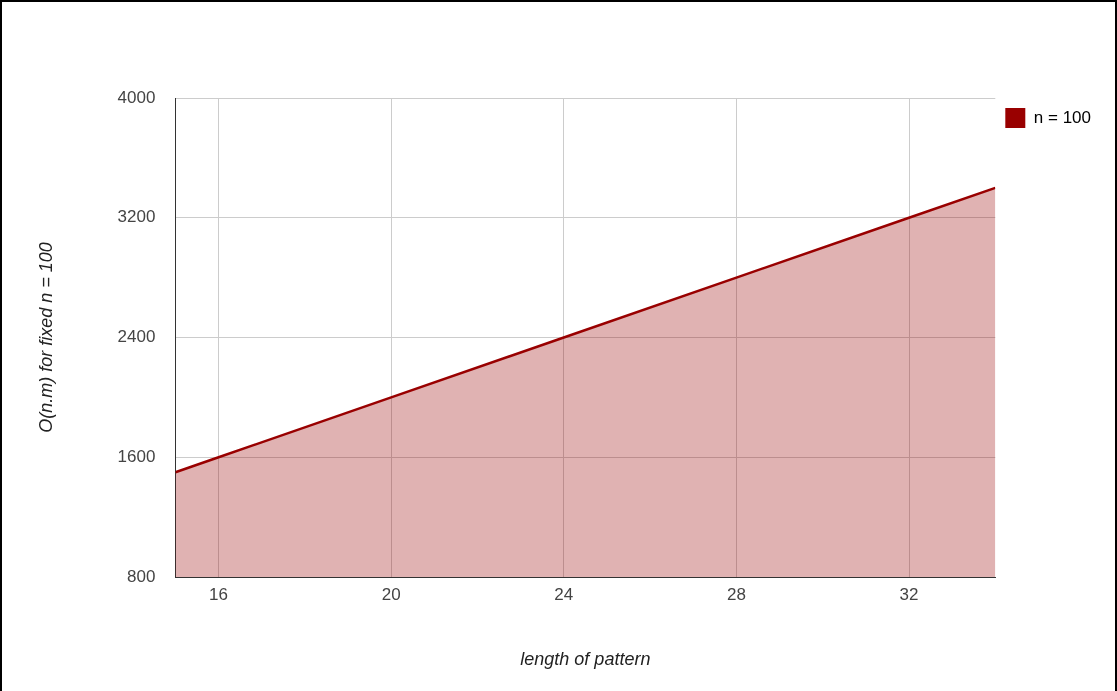 This screenshot has height=691, width=1117. What do you see at coordinates (736, 594) in the screenshot?
I see `x-tick-label: 28` at bounding box center [736, 594].